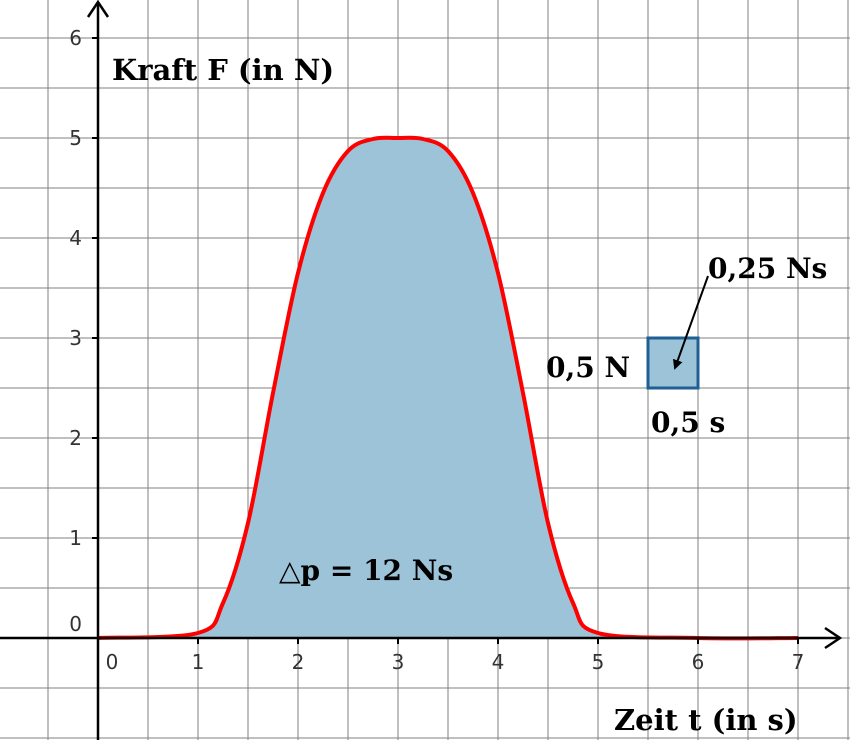 This screenshot has width=850, height=740. I want to click on x-tick-label: 6, so click(698, 662).